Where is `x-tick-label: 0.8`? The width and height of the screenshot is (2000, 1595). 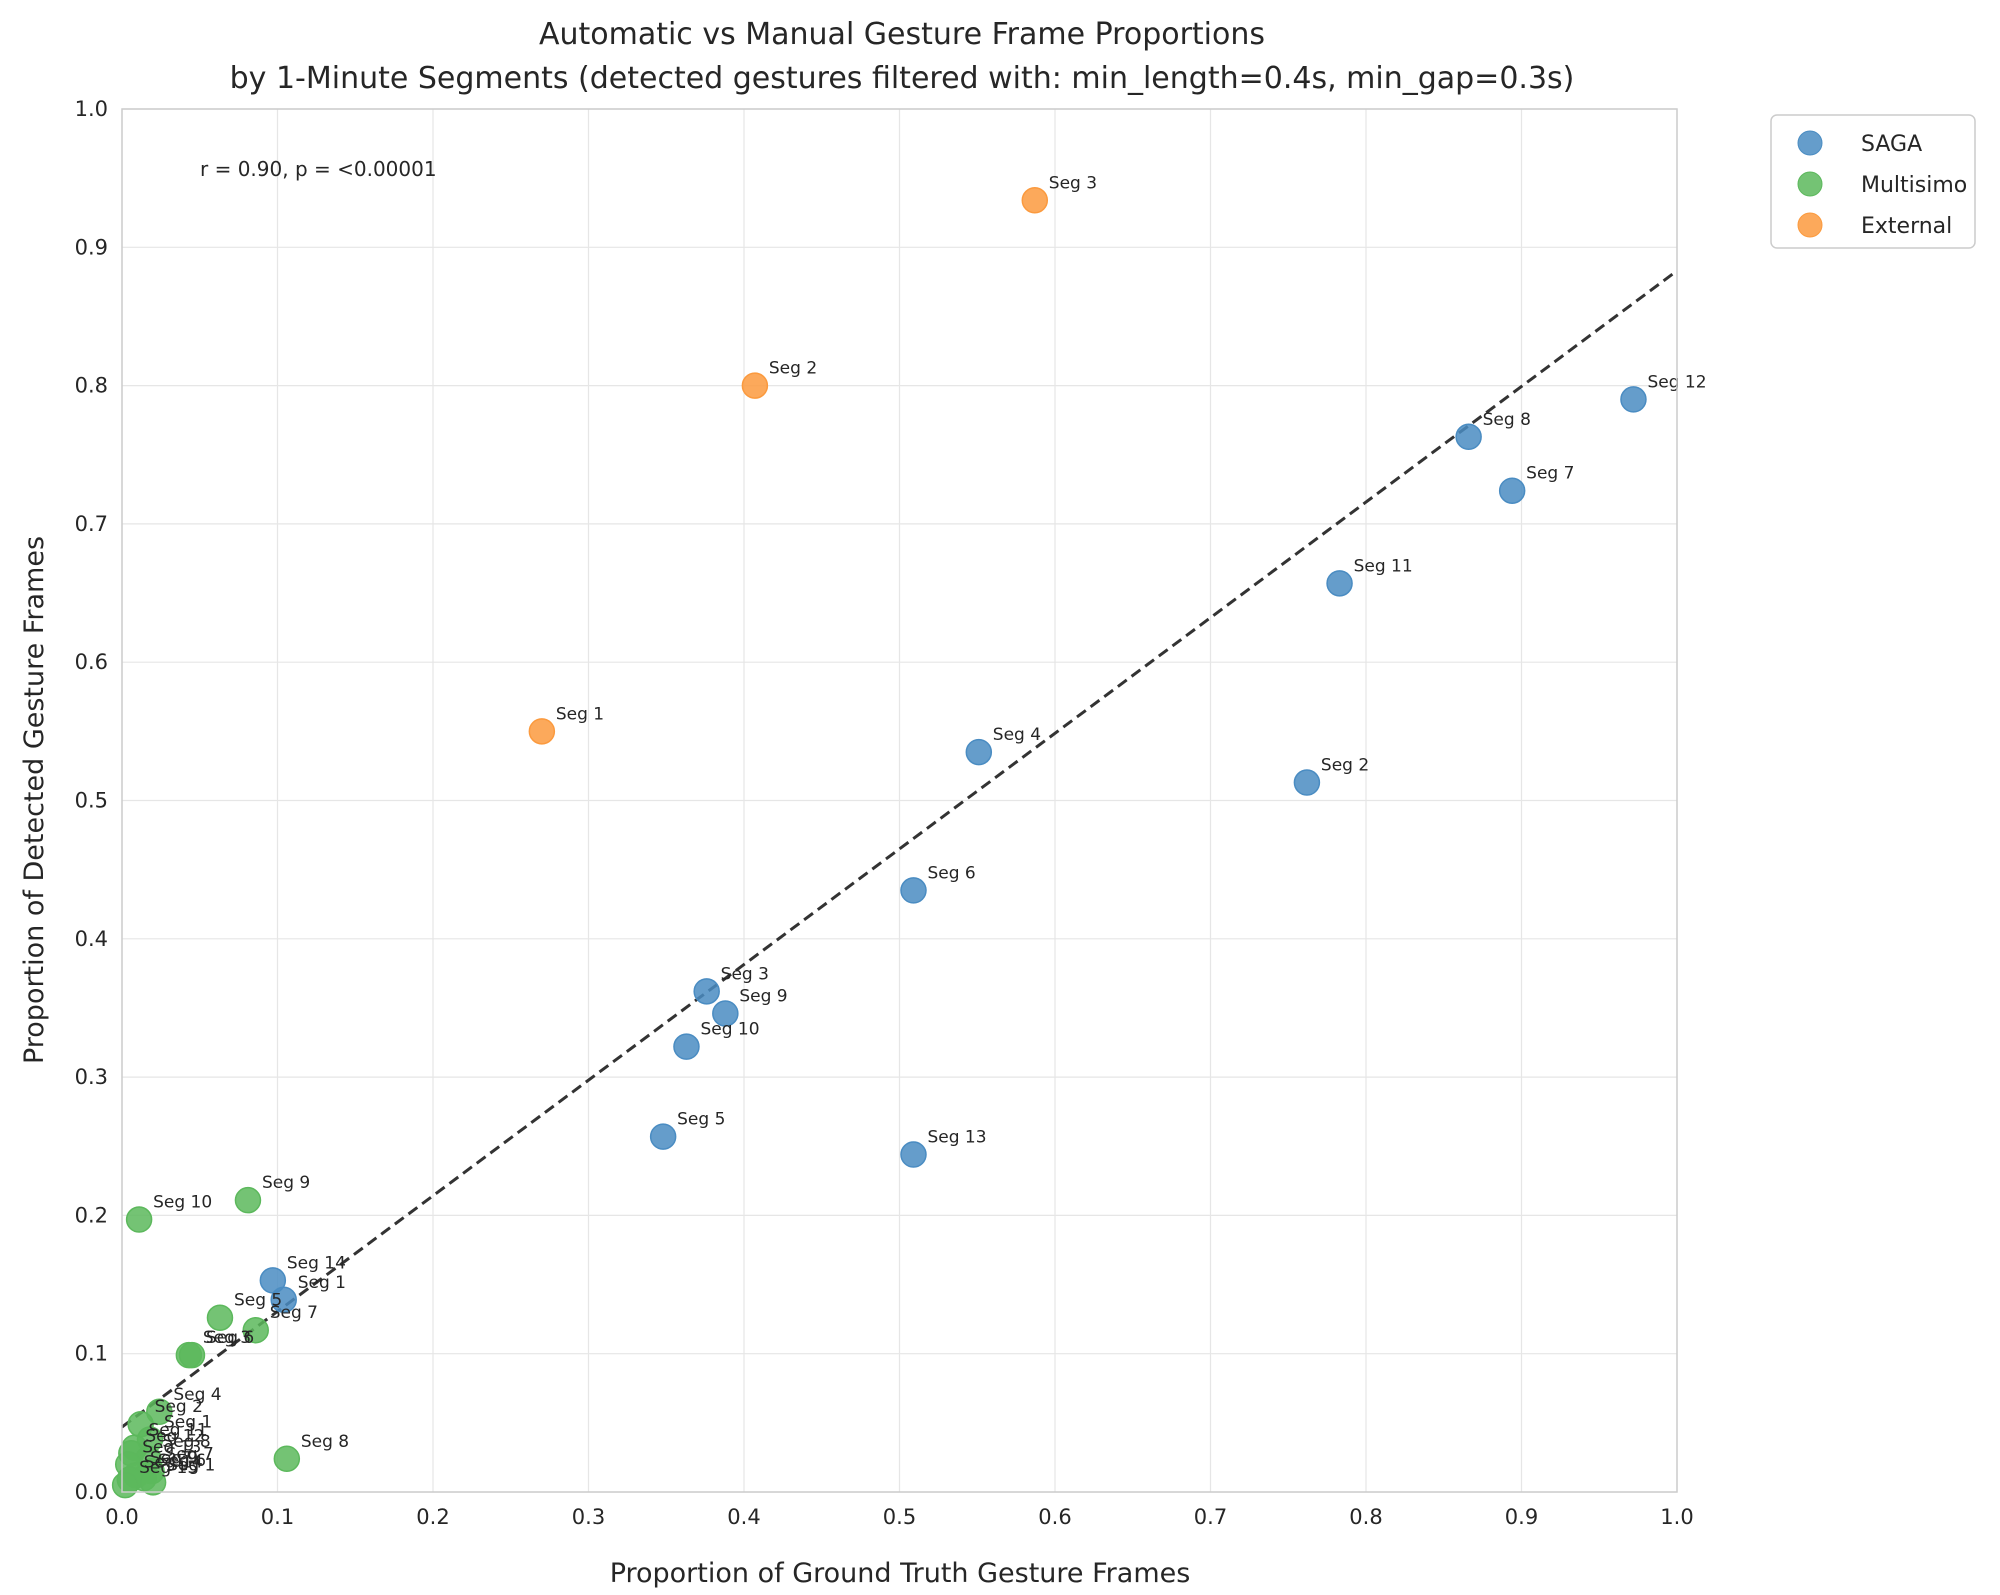
x-tick-label: 0.8 is located at coordinates (1365, 1517).